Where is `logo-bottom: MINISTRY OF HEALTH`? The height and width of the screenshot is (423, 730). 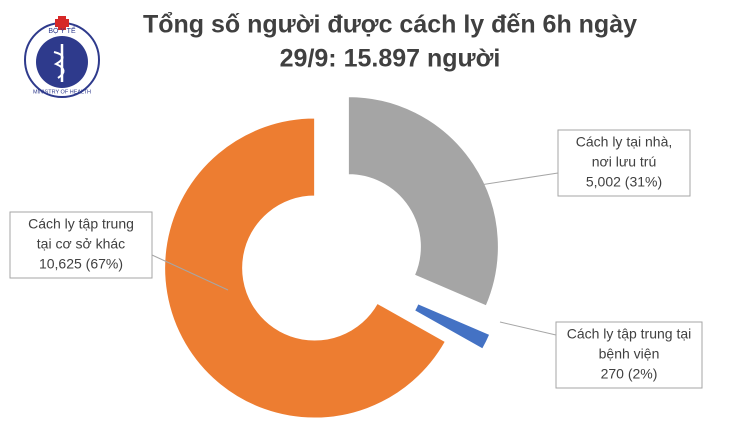
logo-bottom: MINISTRY OF HEALTH is located at coordinates (62, 92).